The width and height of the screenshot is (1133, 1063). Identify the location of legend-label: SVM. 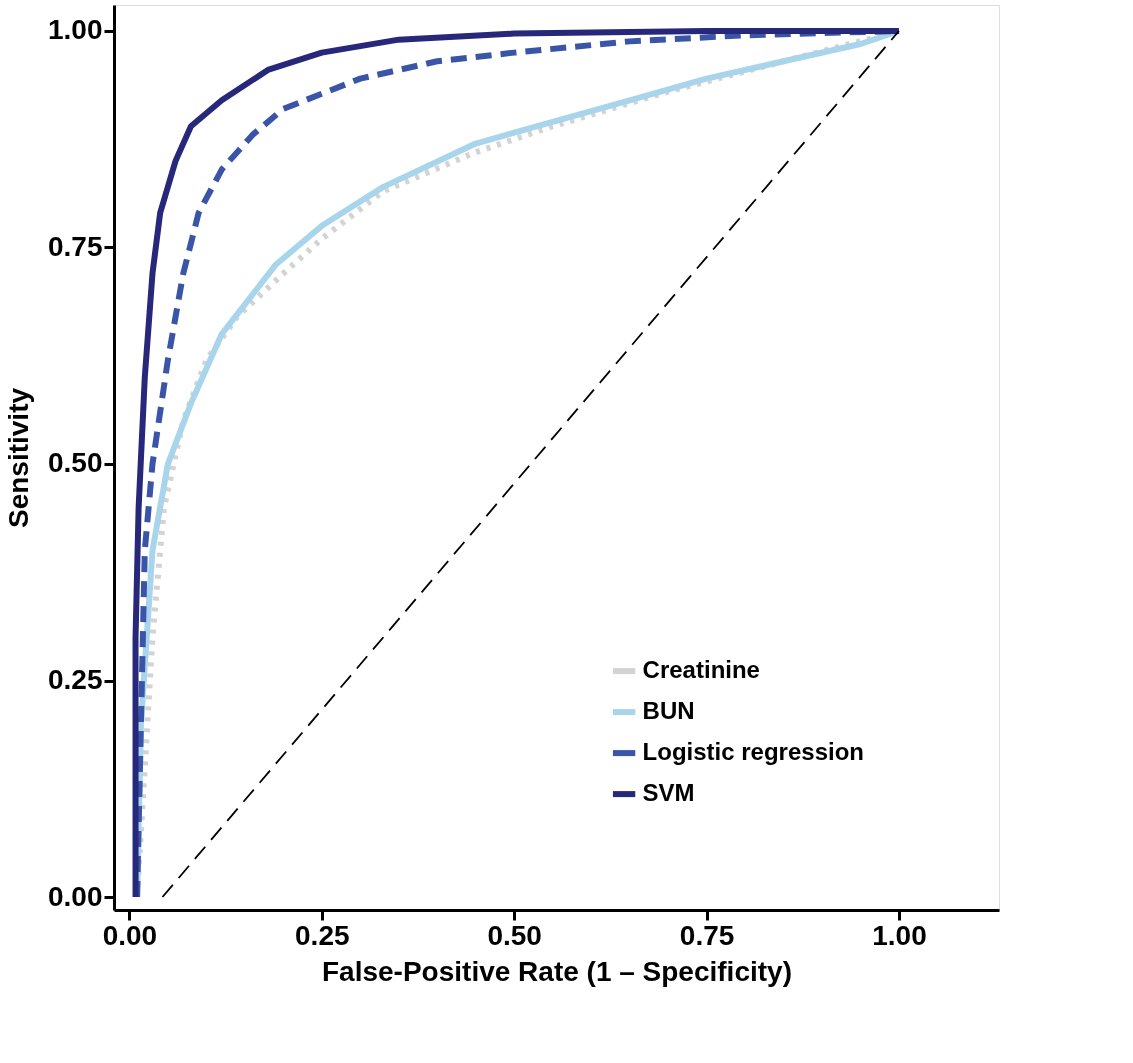
(668, 793).